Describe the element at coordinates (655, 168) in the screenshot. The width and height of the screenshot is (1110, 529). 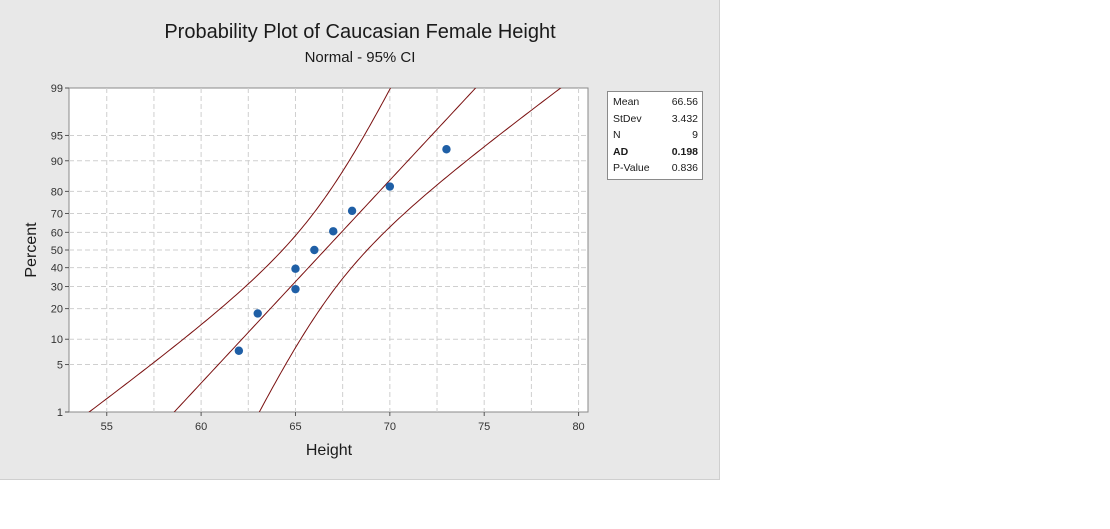
I see `stat-row: P-Value 0.836` at that location.